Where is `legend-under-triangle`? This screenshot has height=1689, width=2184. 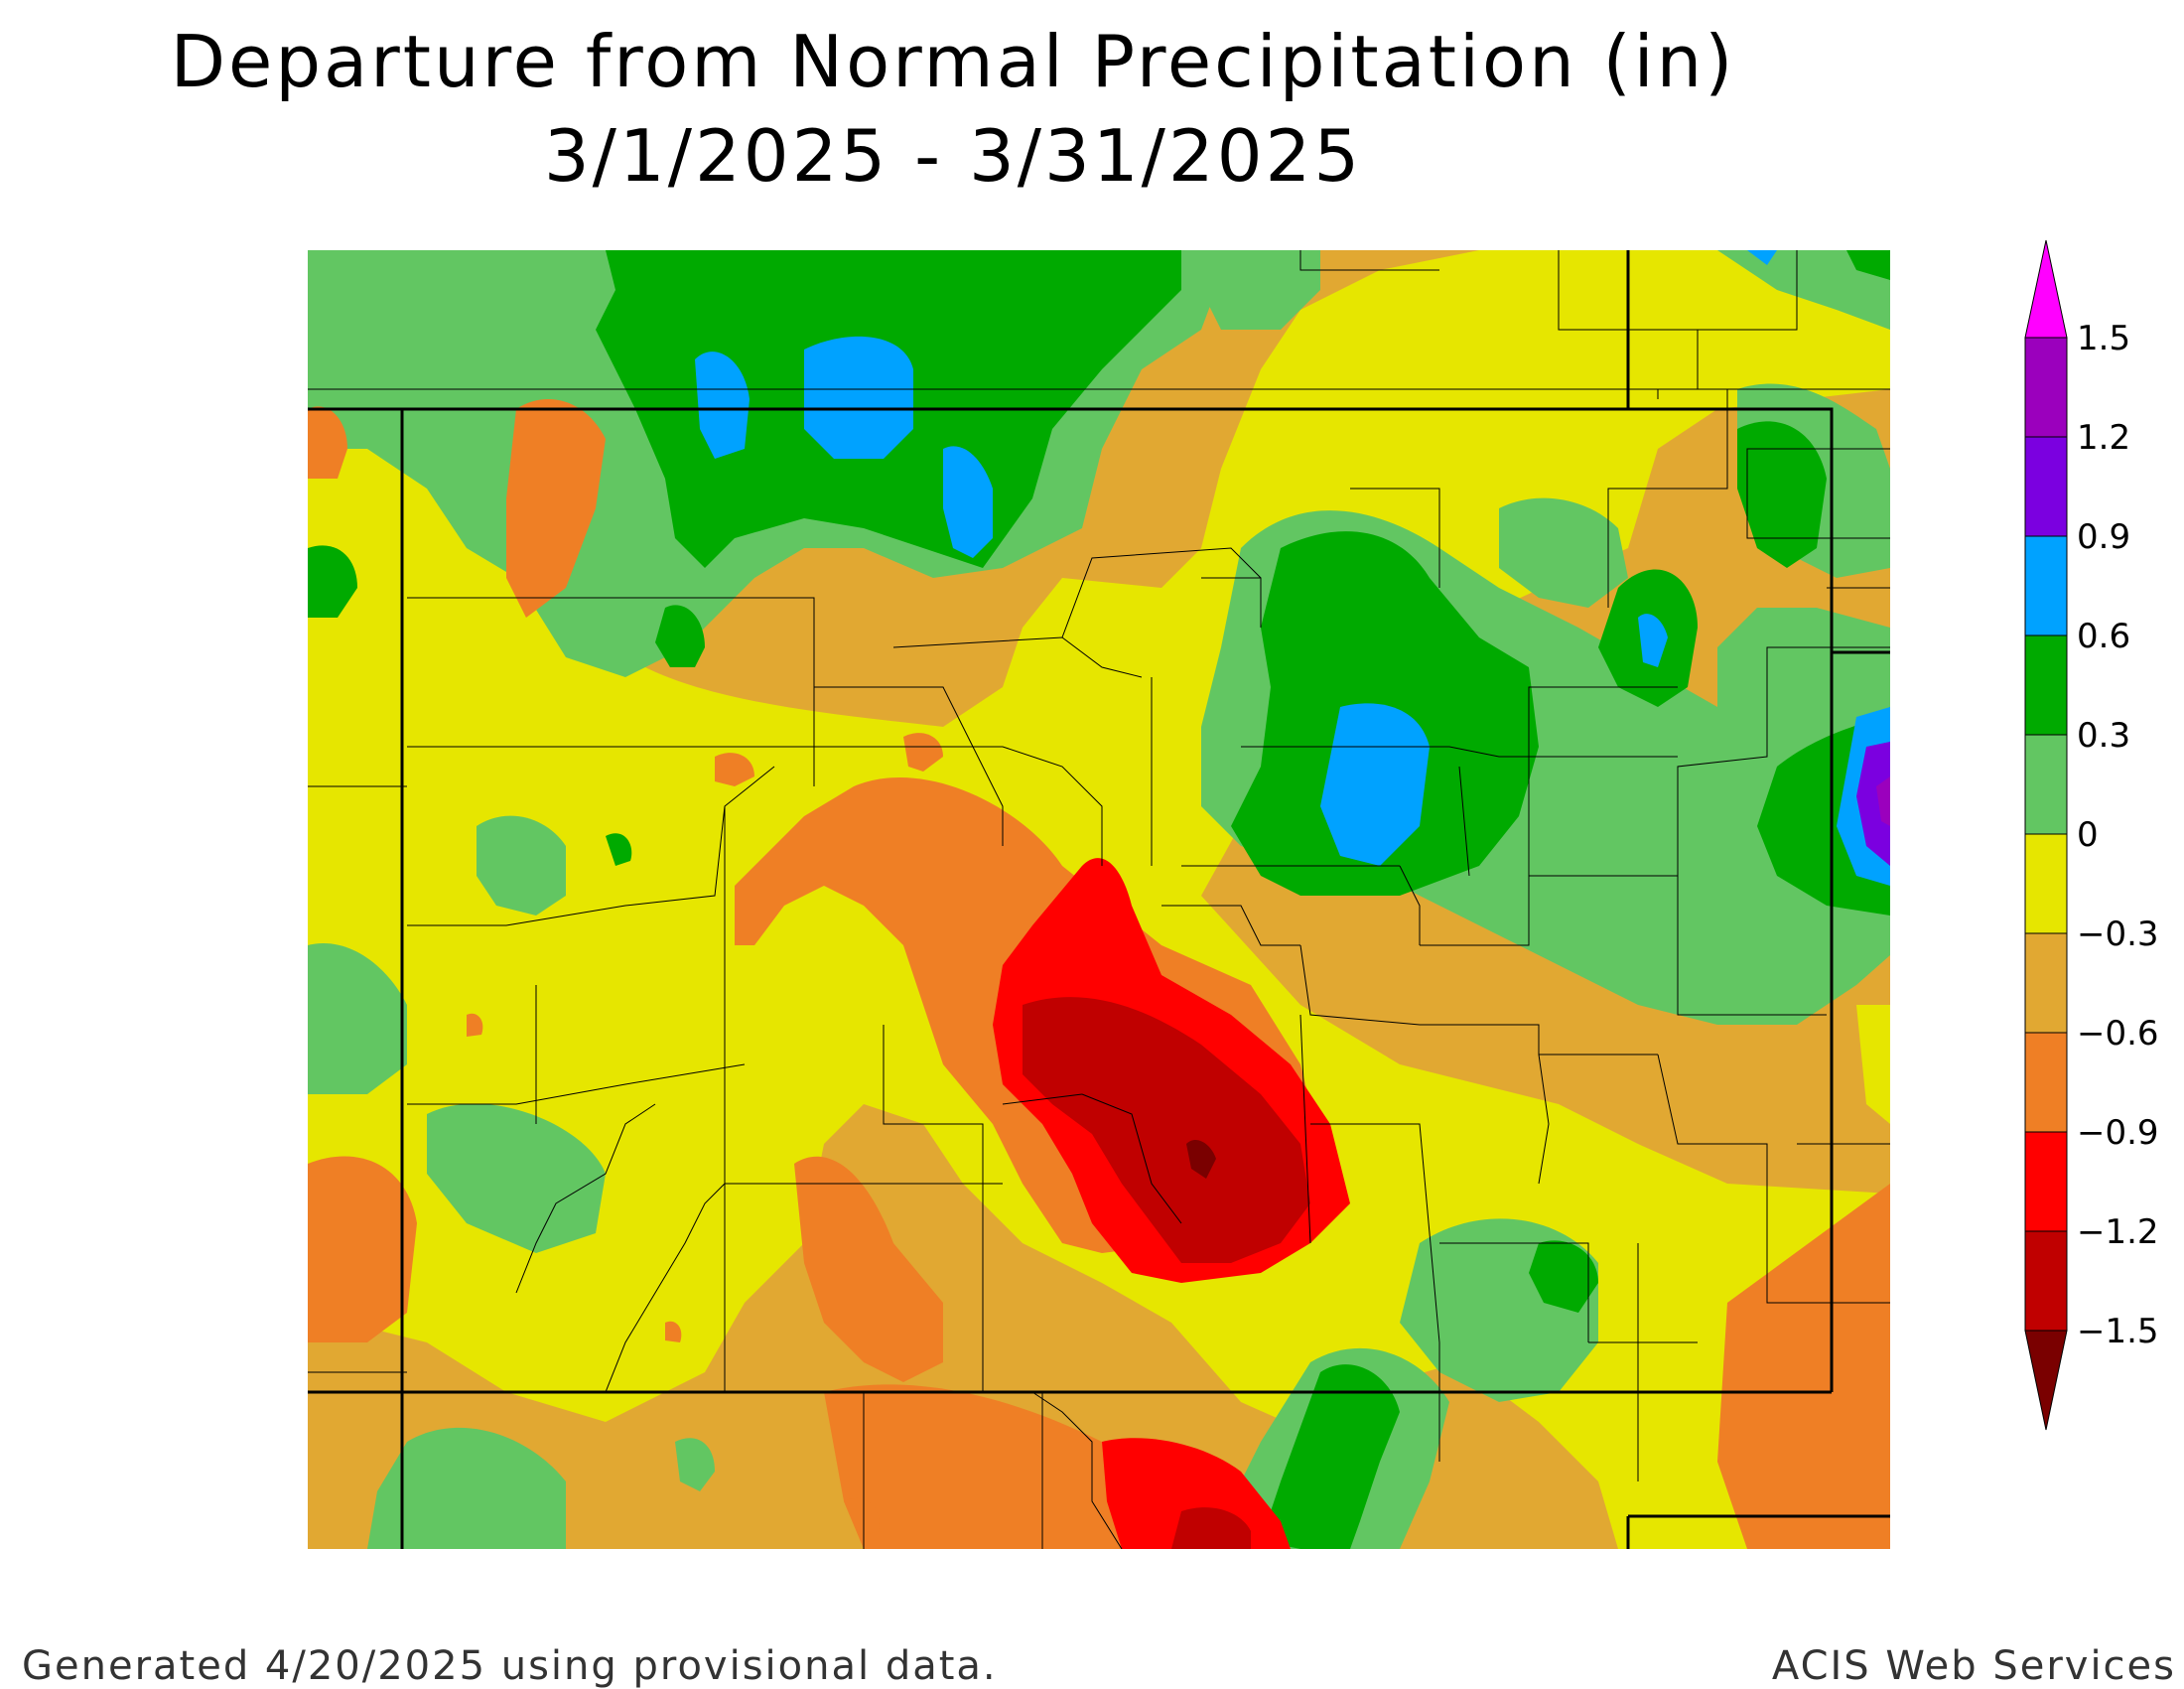 legend-under-triangle is located at coordinates (2046, 1380).